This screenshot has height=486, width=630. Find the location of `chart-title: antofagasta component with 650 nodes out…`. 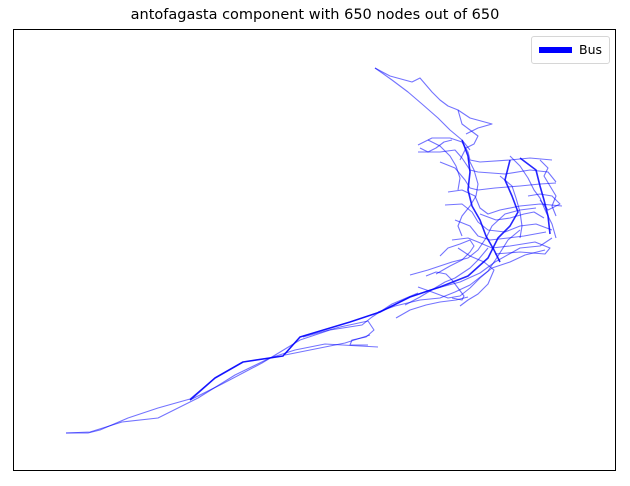

chart-title: antofagasta component with 650 nodes out… is located at coordinates (315, 15).